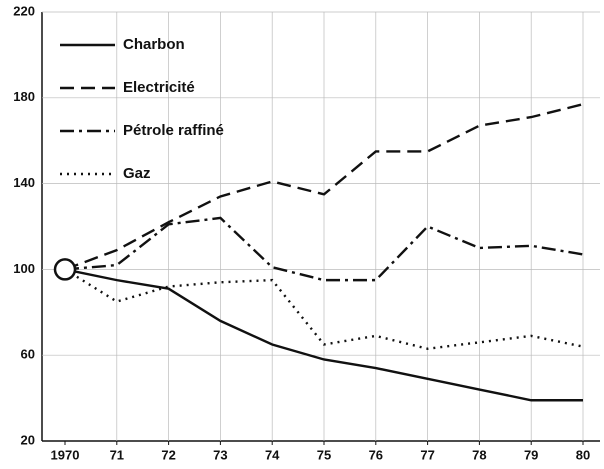 Image resolution: width=604 pixels, height=469 pixels. What do you see at coordinates (24, 268) in the screenshot?
I see `y-tick-label: 100` at bounding box center [24, 268].